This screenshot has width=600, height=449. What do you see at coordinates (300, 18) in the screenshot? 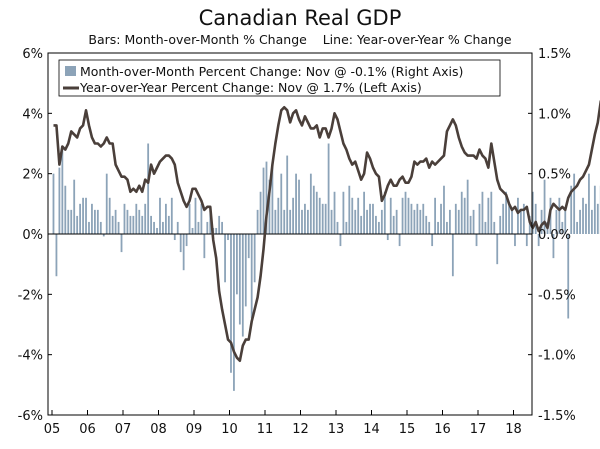
I see `chart-title: Canadian Real GDP` at bounding box center [300, 18].